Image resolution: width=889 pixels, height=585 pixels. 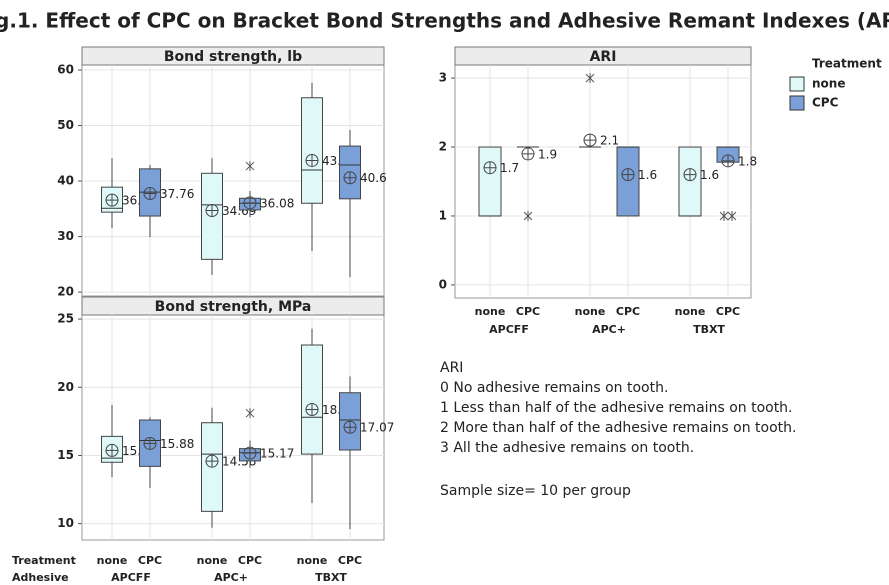 What do you see at coordinates (554, 388) in the screenshot?
I see `note-line: 0 No adhesive remains on tooth.` at bounding box center [554, 388].